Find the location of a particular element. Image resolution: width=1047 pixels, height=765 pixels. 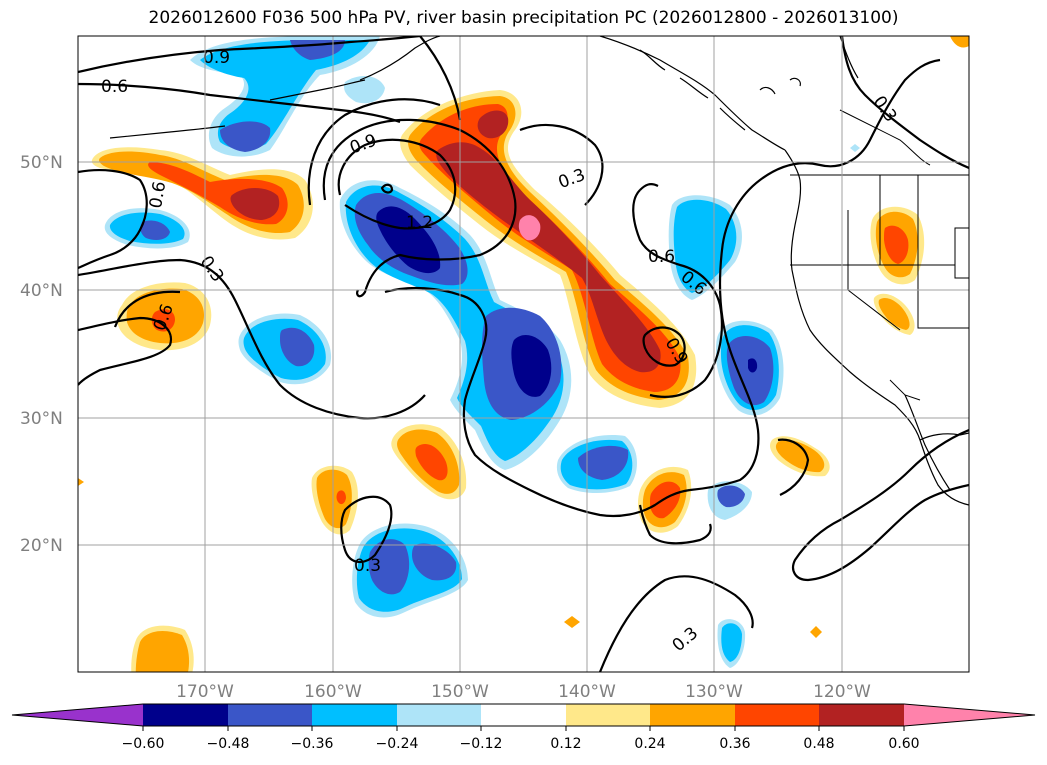

pos-e-red is located at coordinates (665, 500).